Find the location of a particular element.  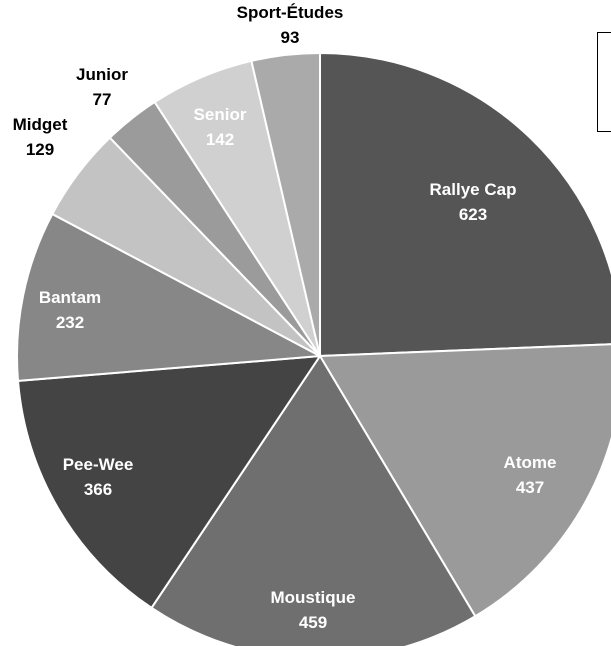

slice-value-pee-wee: 366 is located at coordinates (98, 489).